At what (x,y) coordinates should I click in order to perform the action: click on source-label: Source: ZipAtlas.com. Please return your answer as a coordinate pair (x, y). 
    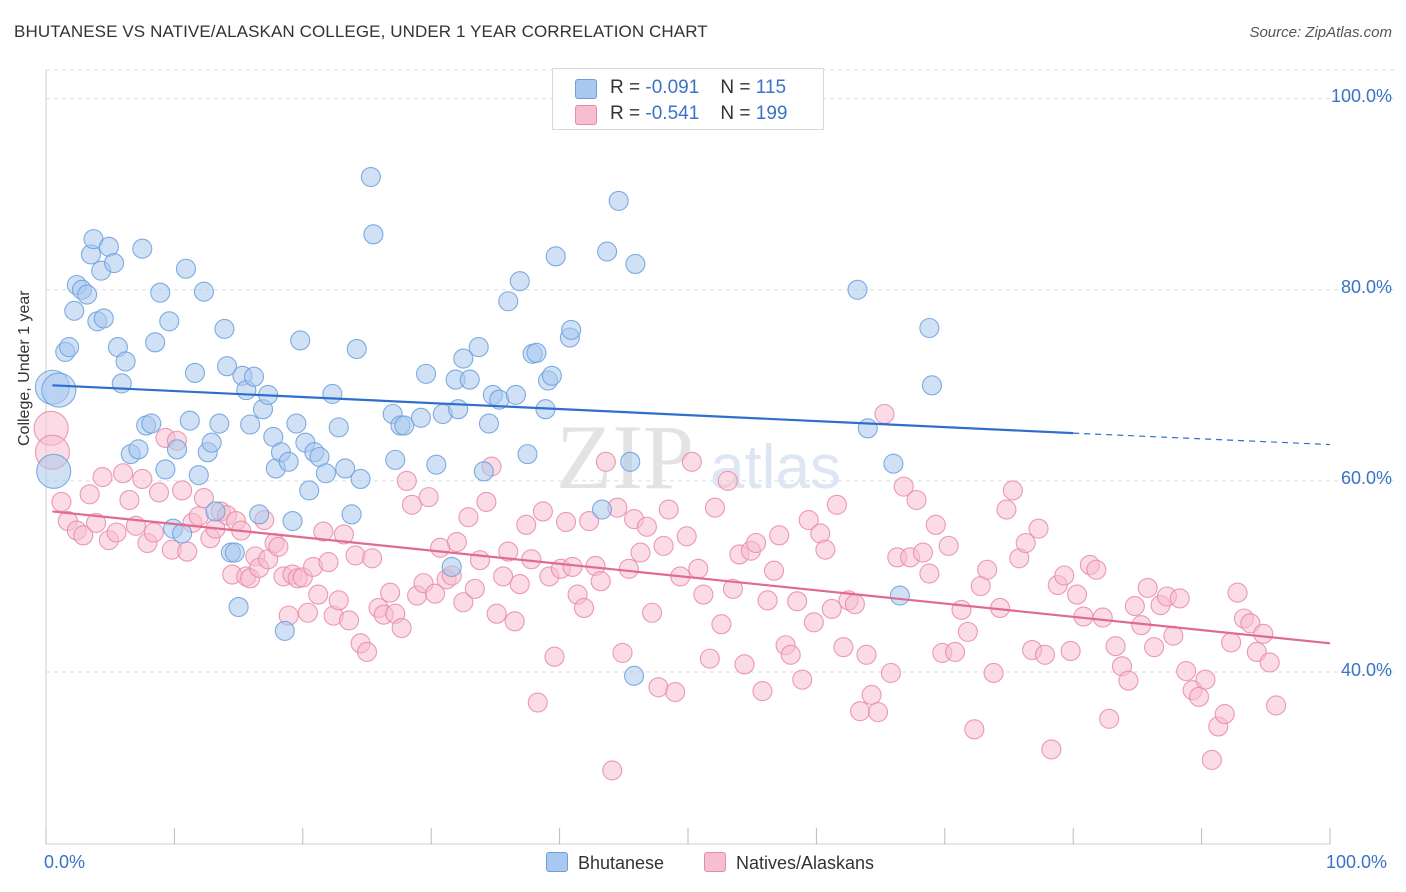
    Looking at the image, I should click on (1320, 32).